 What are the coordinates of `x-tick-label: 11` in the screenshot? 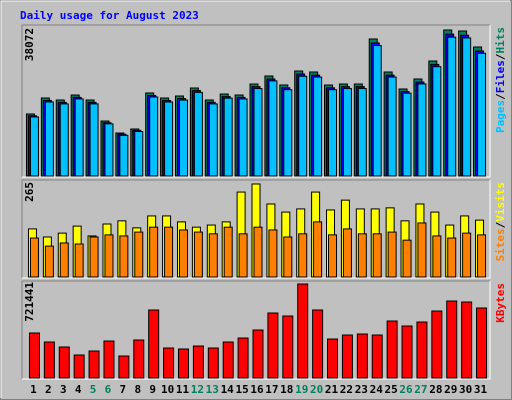 It's located at (183, 389).